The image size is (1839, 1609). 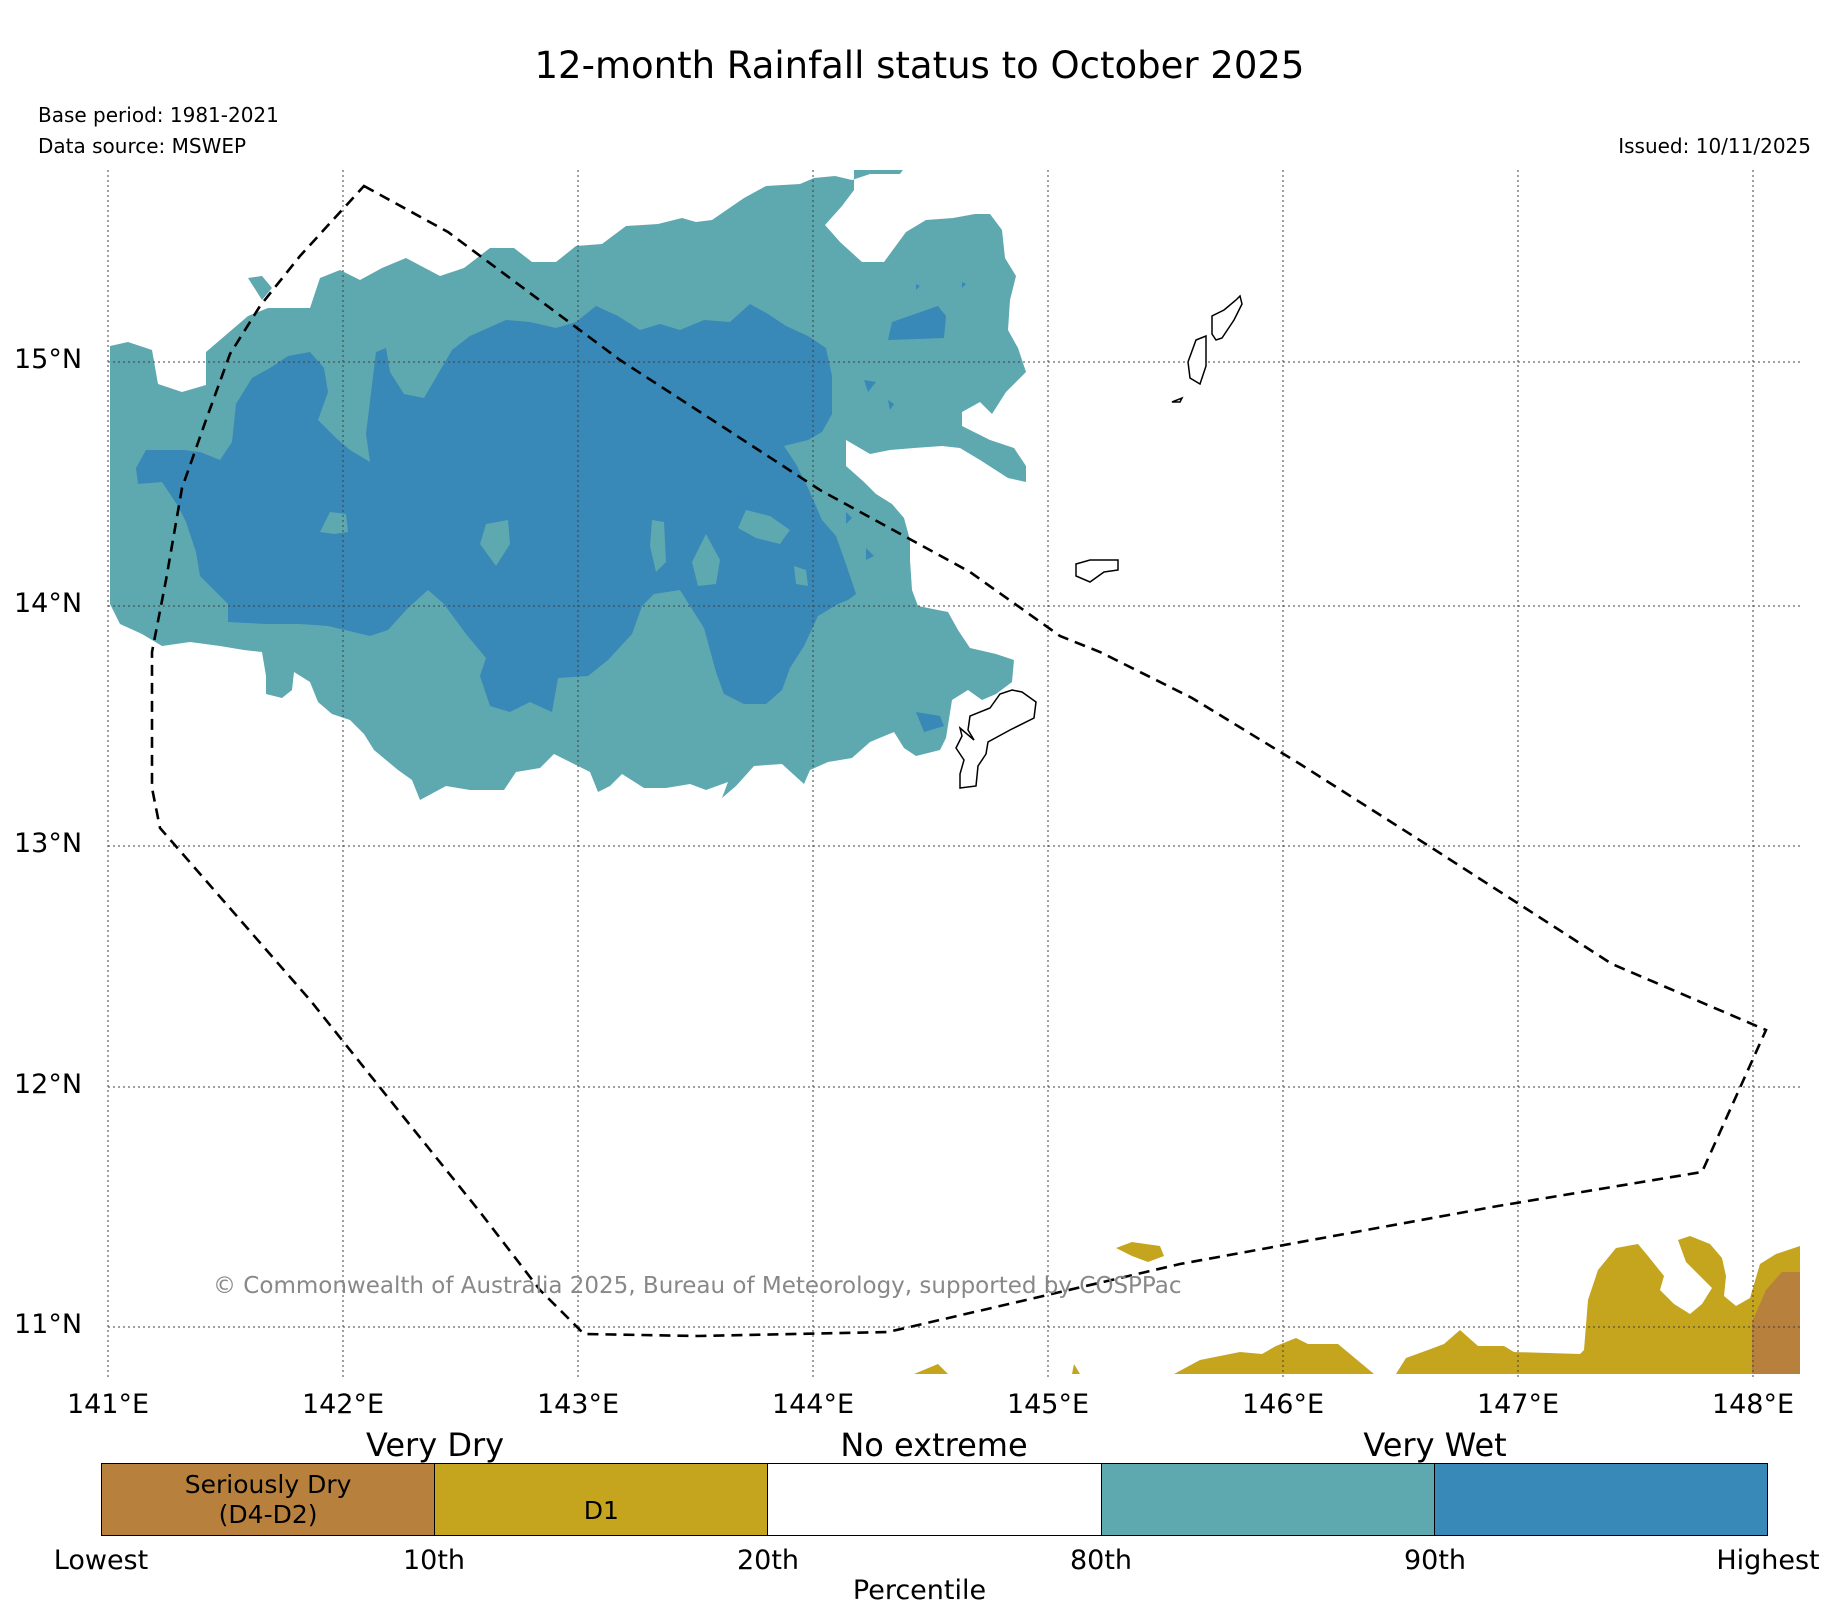 What do you see at coordinates (101, 1560) in the screenshot?
I see `tick-lowest: Lowest` at bounding box center [101, 1560].